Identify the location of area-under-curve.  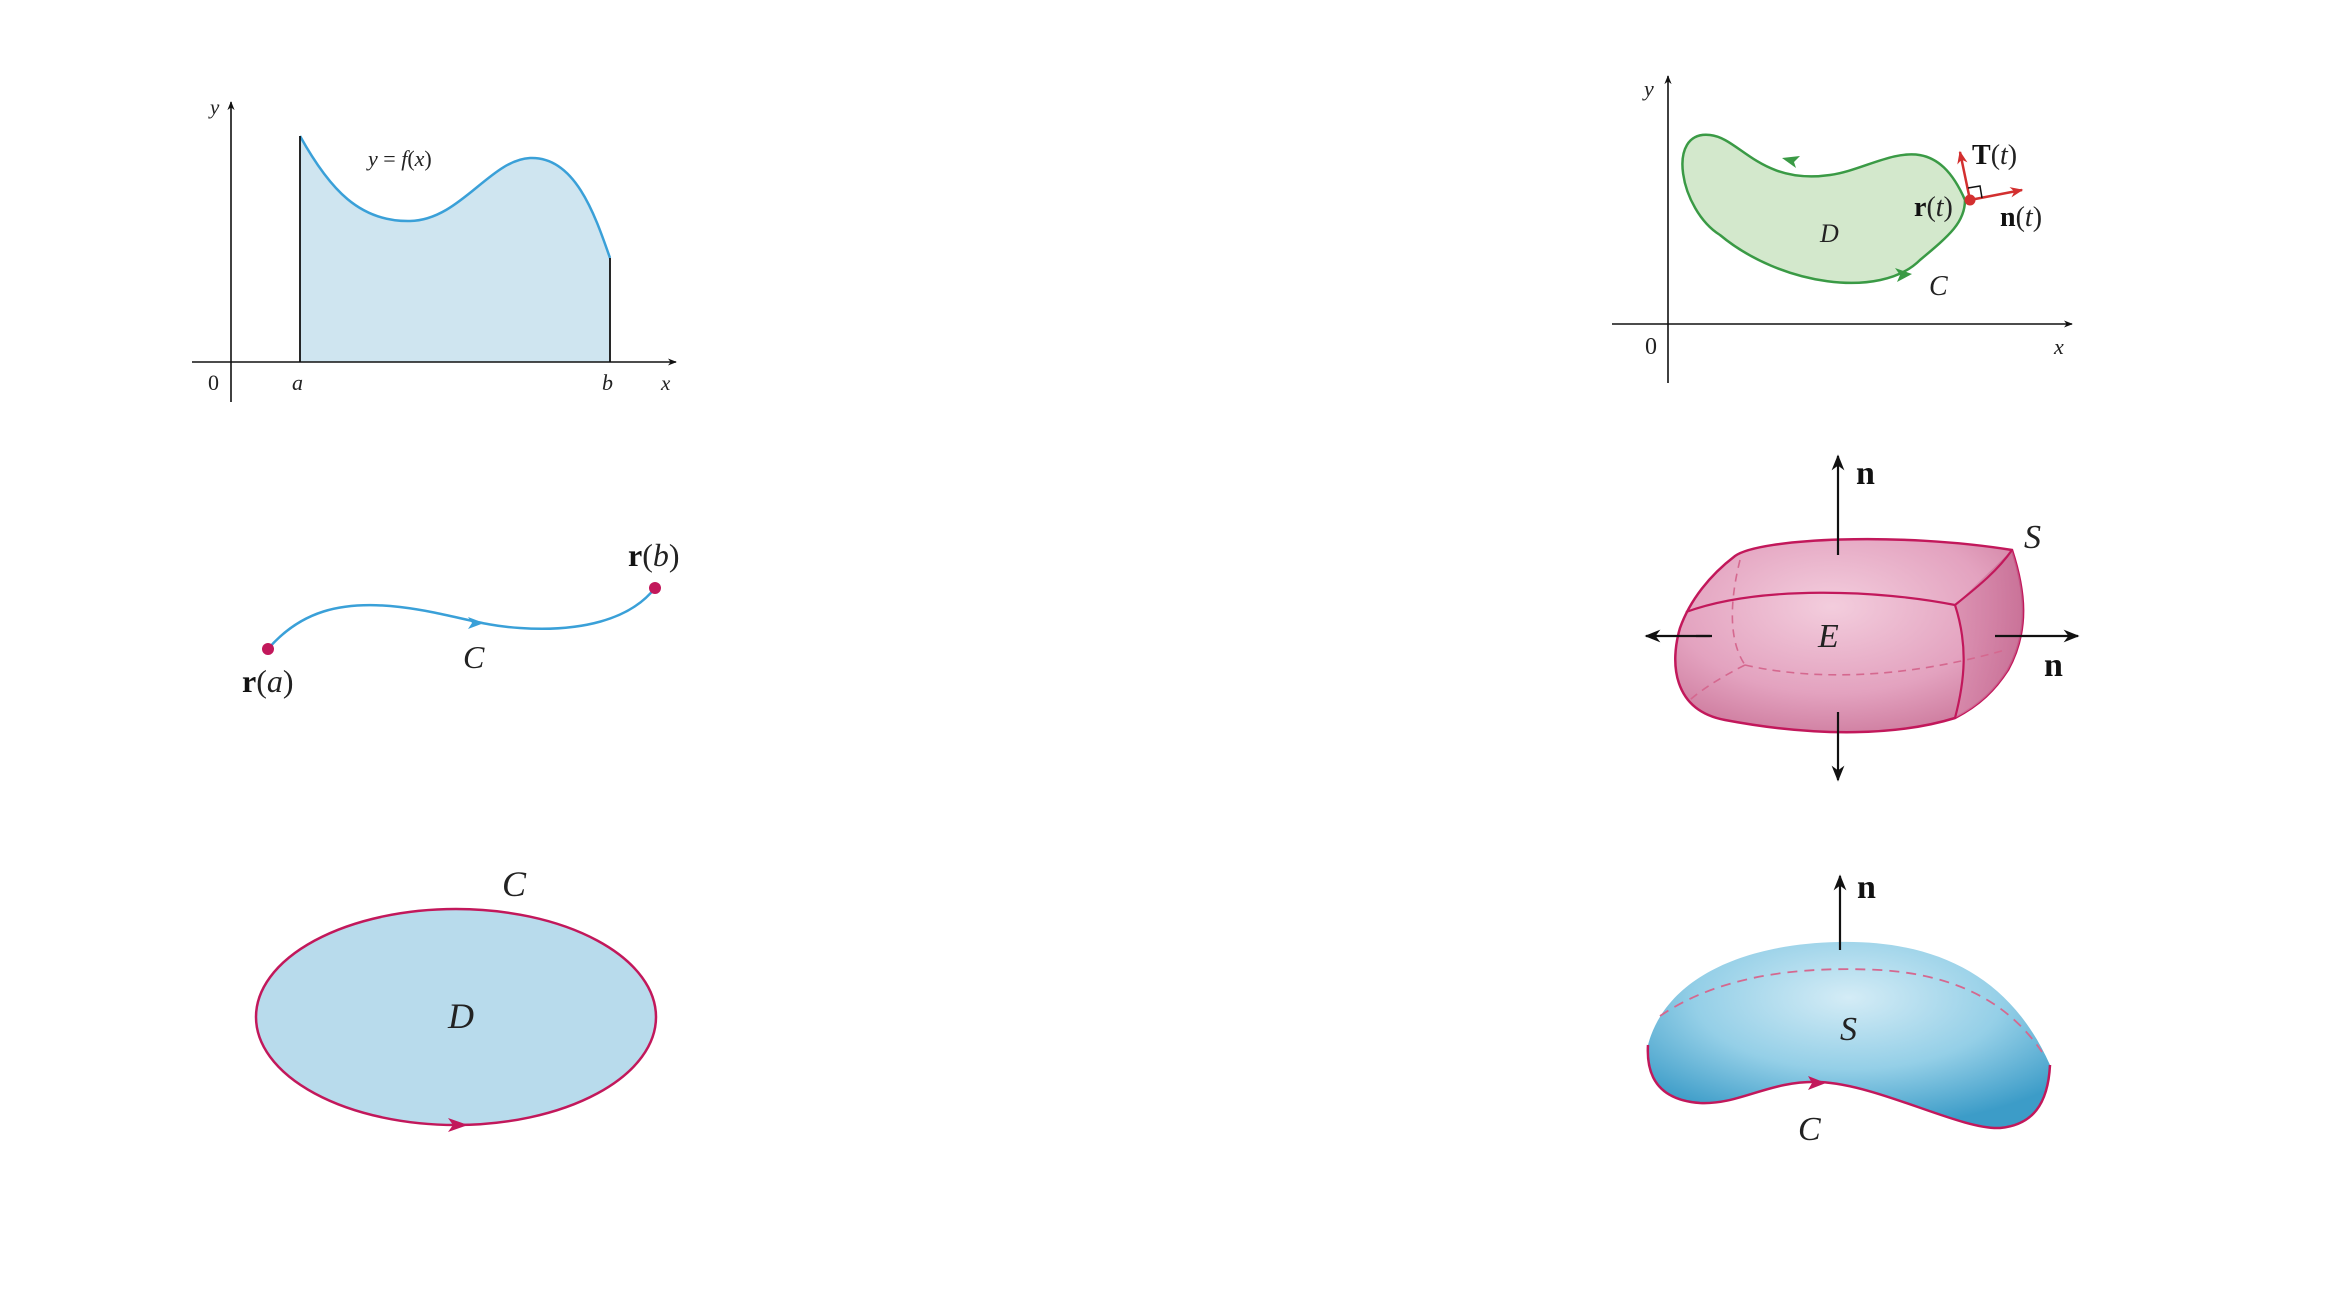
(455, 249).